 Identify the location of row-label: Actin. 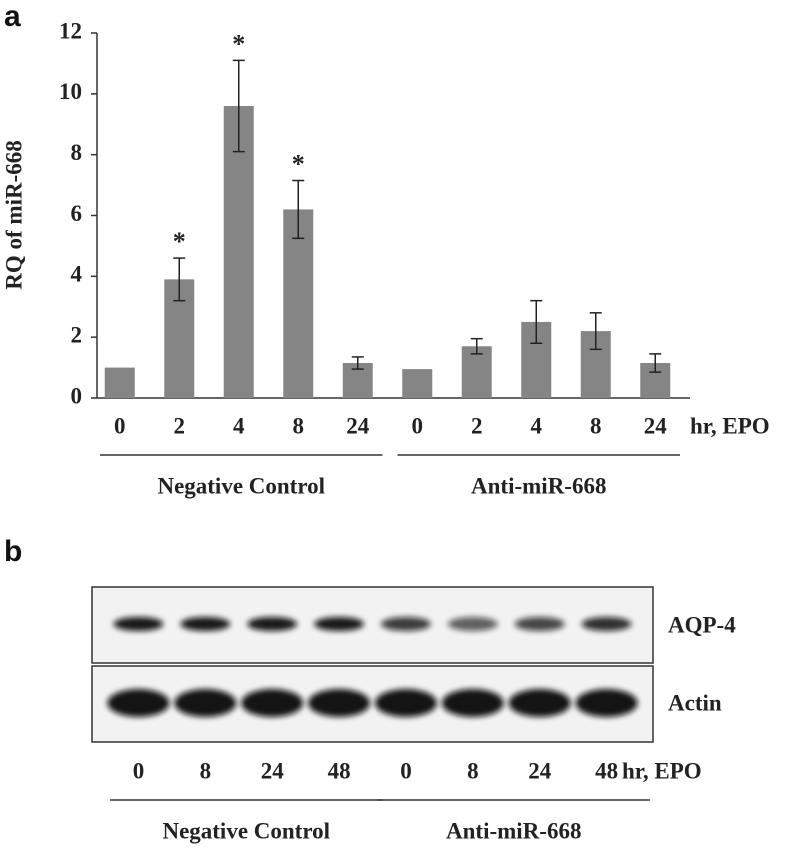
(695, 702).